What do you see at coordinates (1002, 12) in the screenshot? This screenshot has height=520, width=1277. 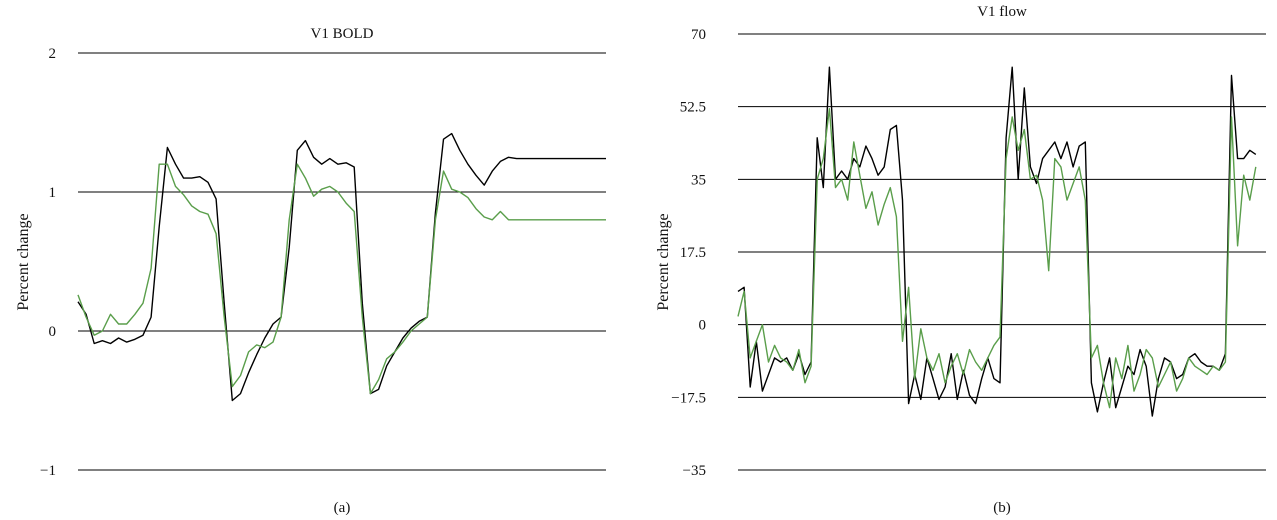 I see `chart-b-title: V1 flow` at bounding box center [1002, 12].